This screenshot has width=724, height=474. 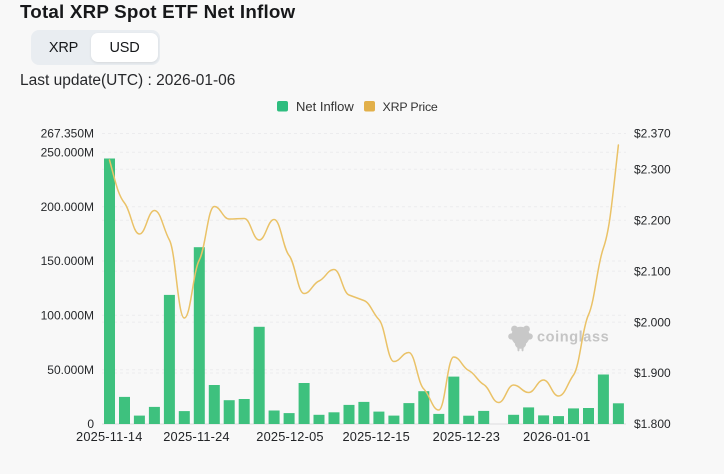 What do you see at coordinates (466, 436) in the screenshot?
I see `svg-text: 2025-12-23` at bounding box center [466, 436].